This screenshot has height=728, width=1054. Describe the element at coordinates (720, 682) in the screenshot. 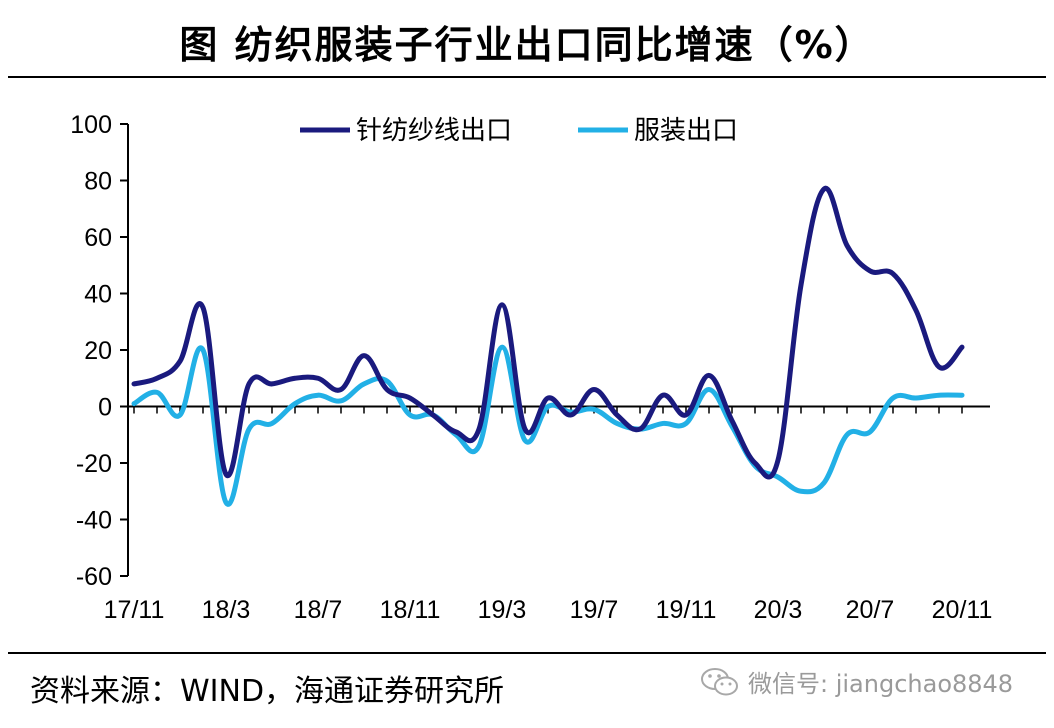

I see `wechat-icon` at that location.